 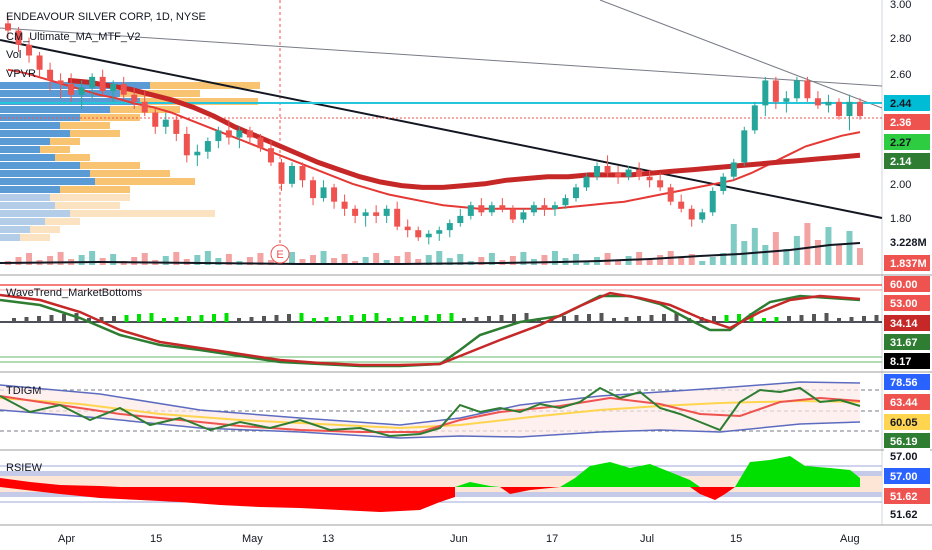 What do you see at coordinates (441, 57) in the screenshot?
I see `trendline-gray-upper` at bounding box center [441, 57].